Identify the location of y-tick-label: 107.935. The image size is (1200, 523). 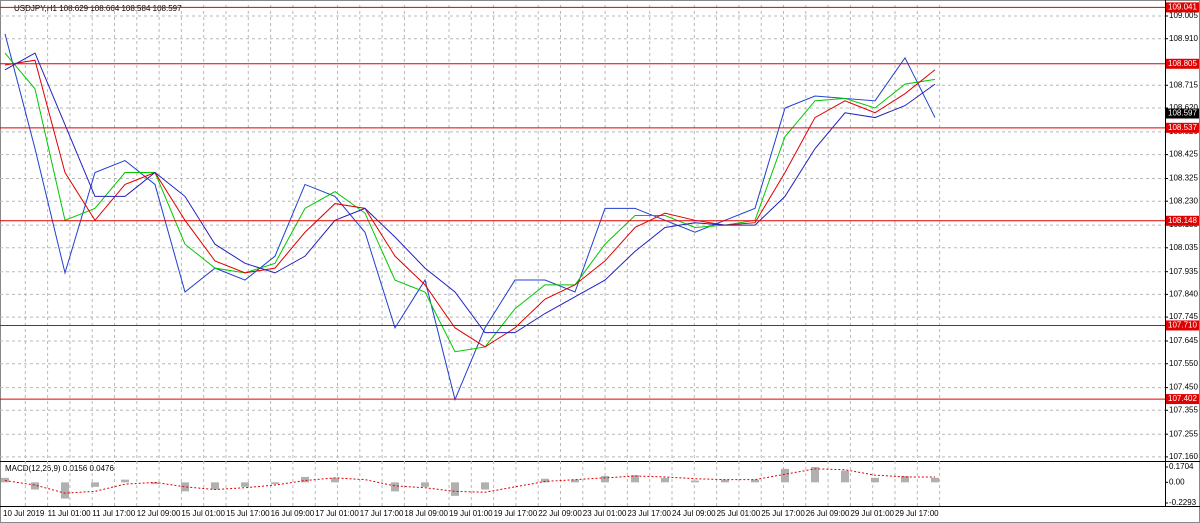
(1183, 271).